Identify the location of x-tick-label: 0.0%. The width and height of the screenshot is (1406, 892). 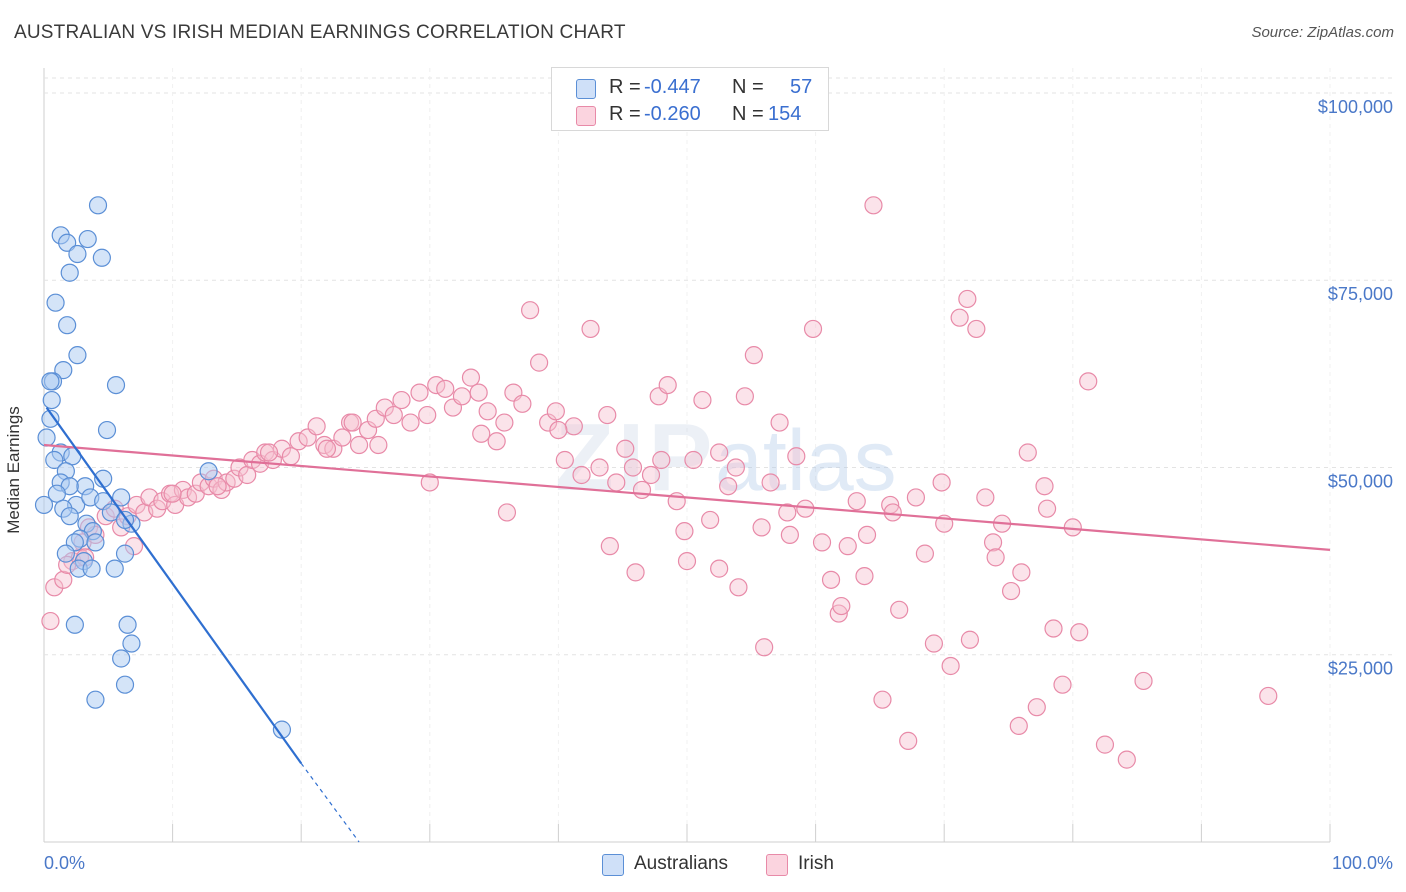
(64, 863).